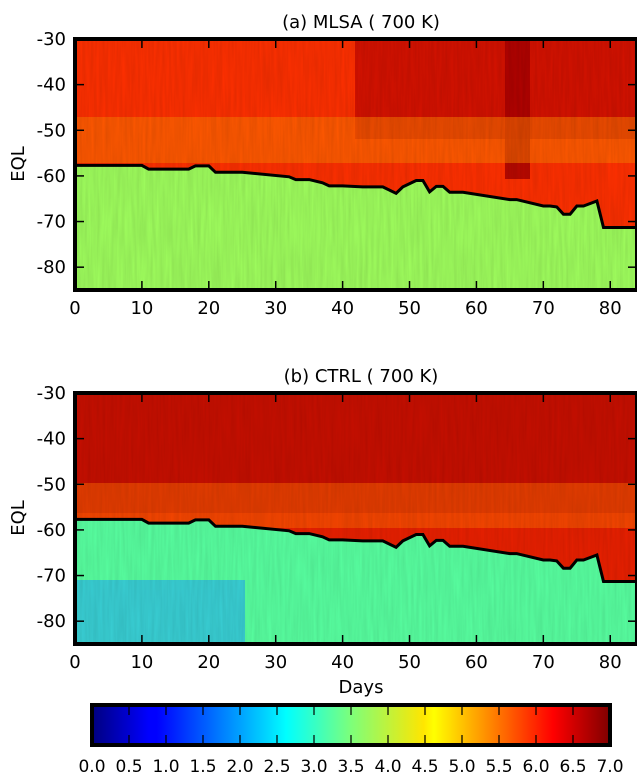  What do you see at coordinates (361, 376) in the screenshot?
I see `panel-title: (b) CTRL ( 700 K)` at bounding box center [361, 376].